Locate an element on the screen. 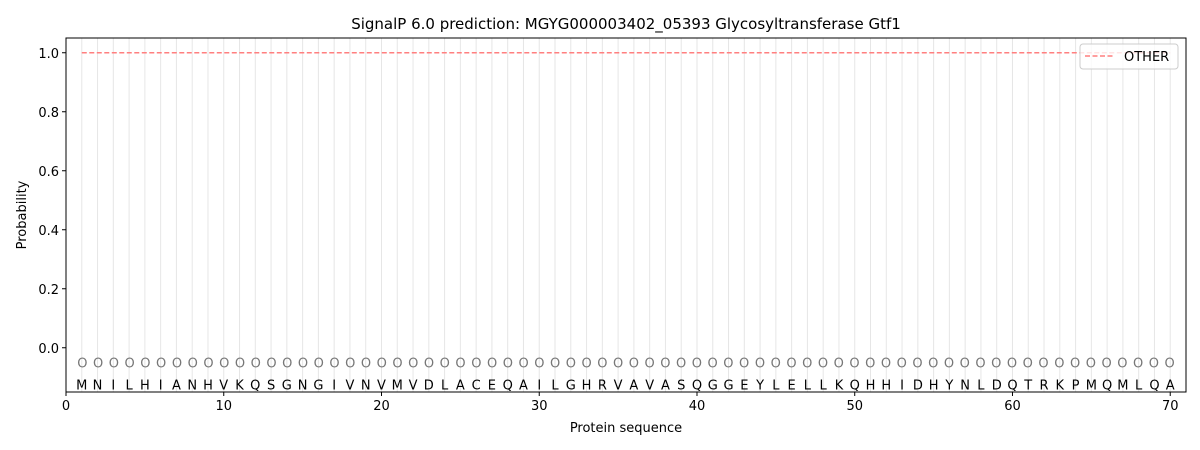 The width and height of the screenshot is (1200, 450). x-tick-label: 40 is located at coordinates (697, 406).